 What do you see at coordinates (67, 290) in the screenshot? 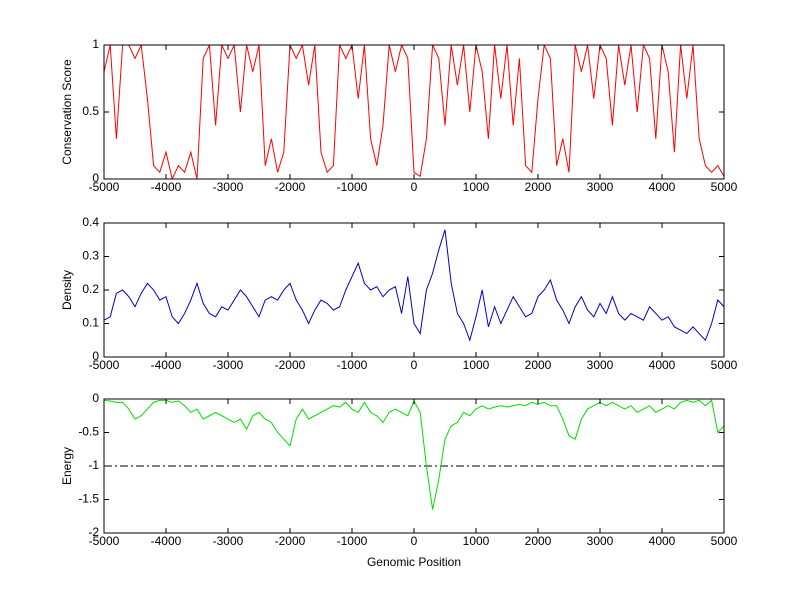
I see `y-axis-label: Density` at bounding box center [67, 290].